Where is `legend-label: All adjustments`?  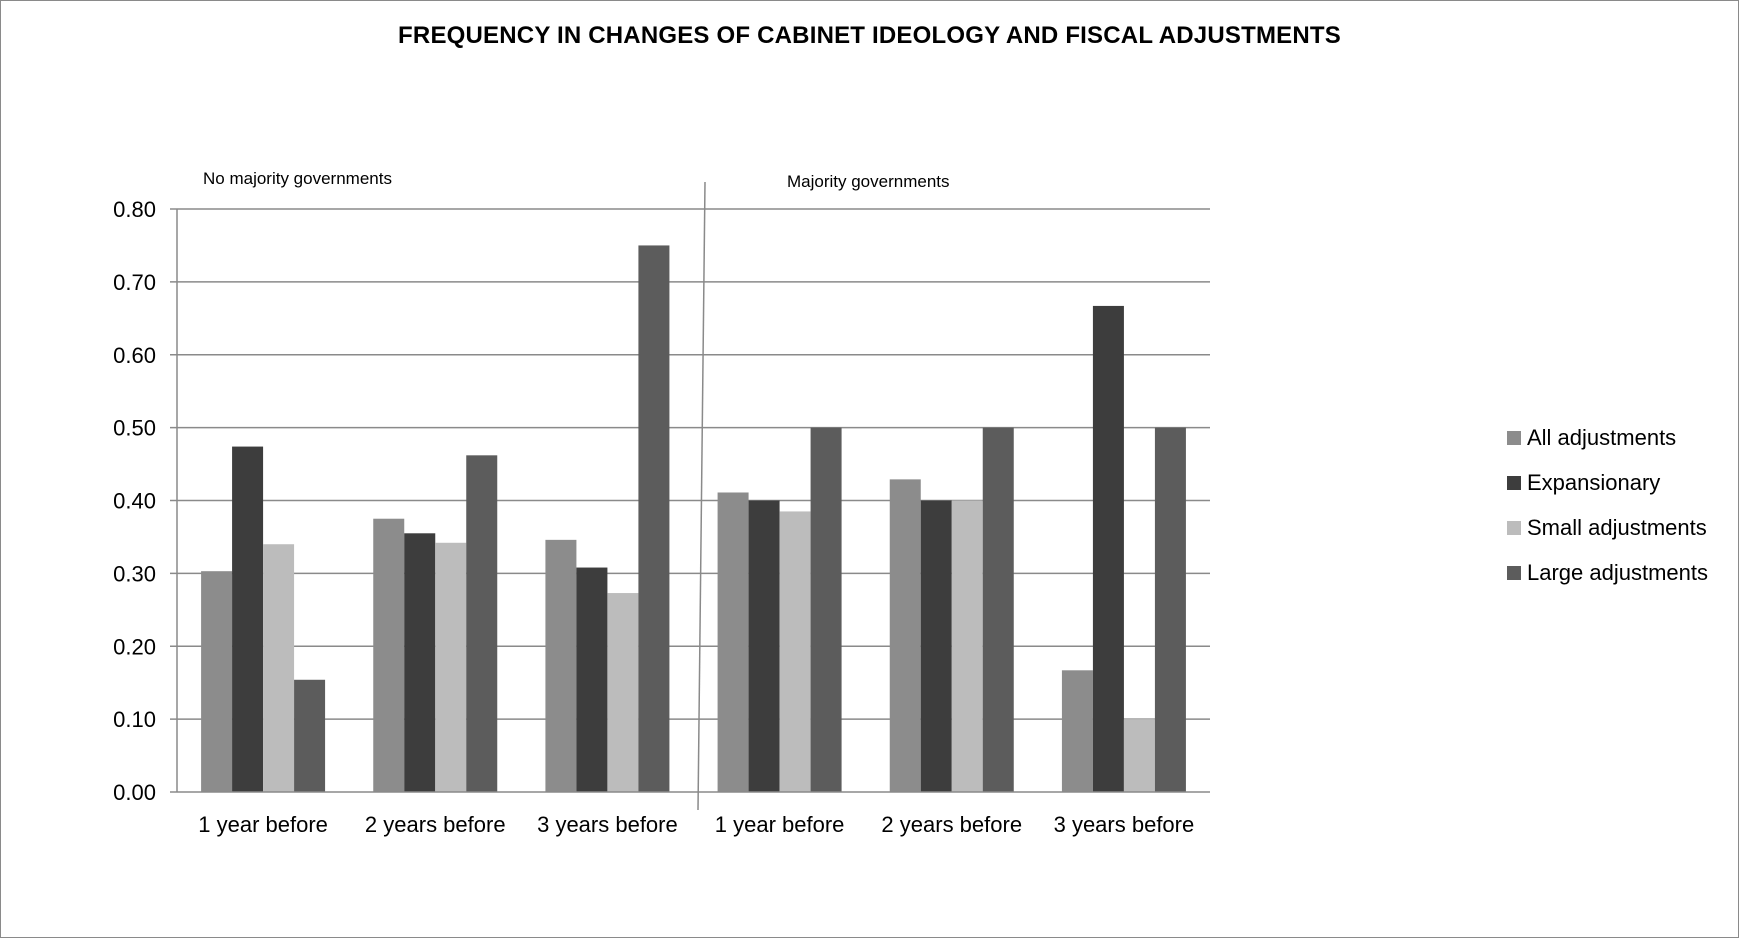 legend-label: All adjustments is located at coordinates (1602, 437).